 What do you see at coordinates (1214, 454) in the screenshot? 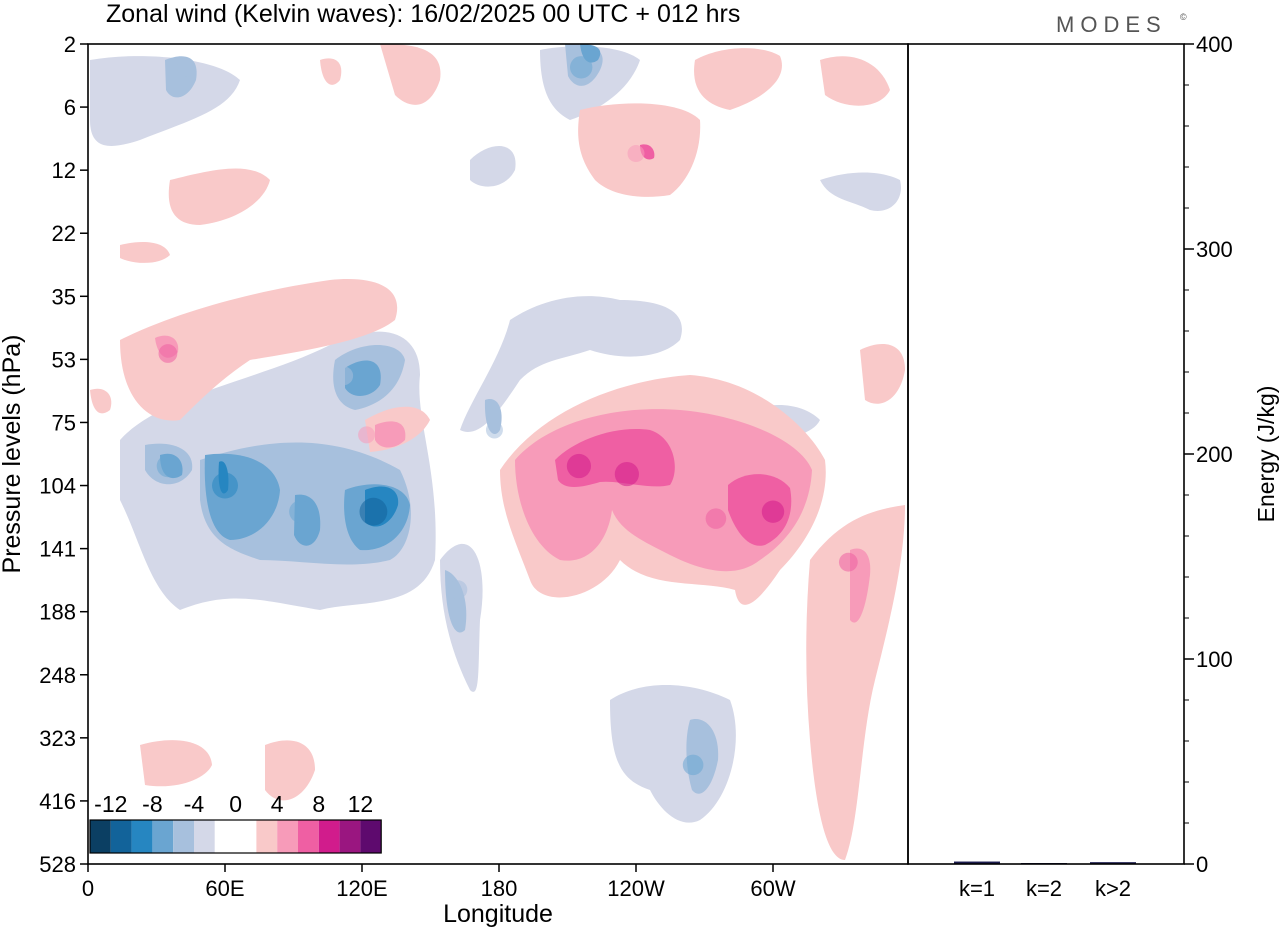
I see `energy-tick-label: 200` at bounding box center [1214, 454].